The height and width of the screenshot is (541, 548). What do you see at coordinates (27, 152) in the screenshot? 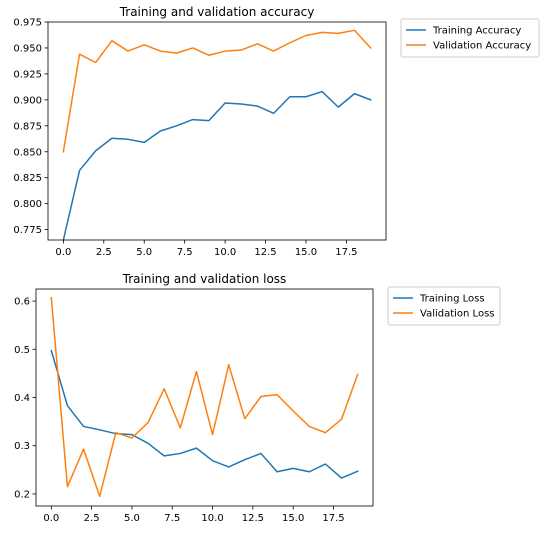
I see `y-tick-label: 0.850` at bounding box center [27, 152].